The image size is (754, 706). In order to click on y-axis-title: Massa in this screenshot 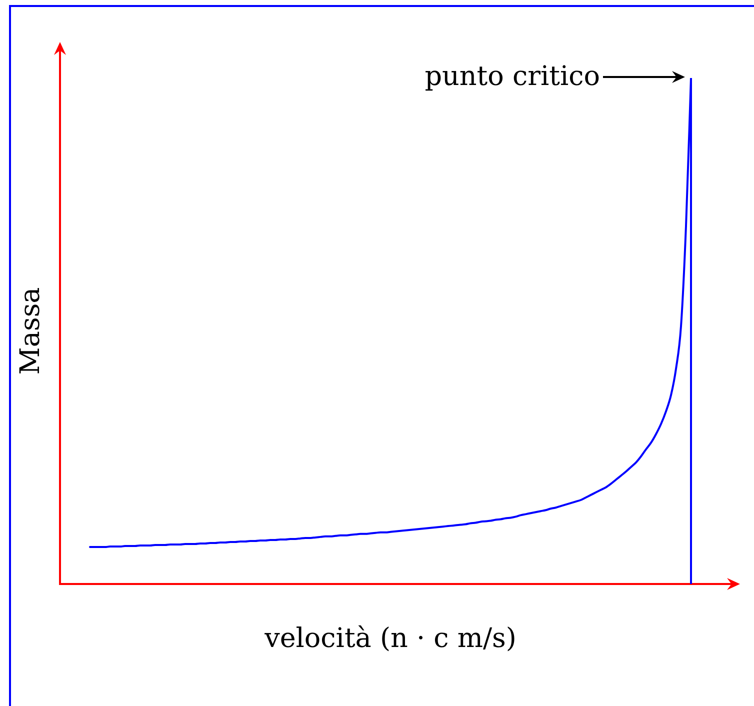, I will do `click(30, 331)`.